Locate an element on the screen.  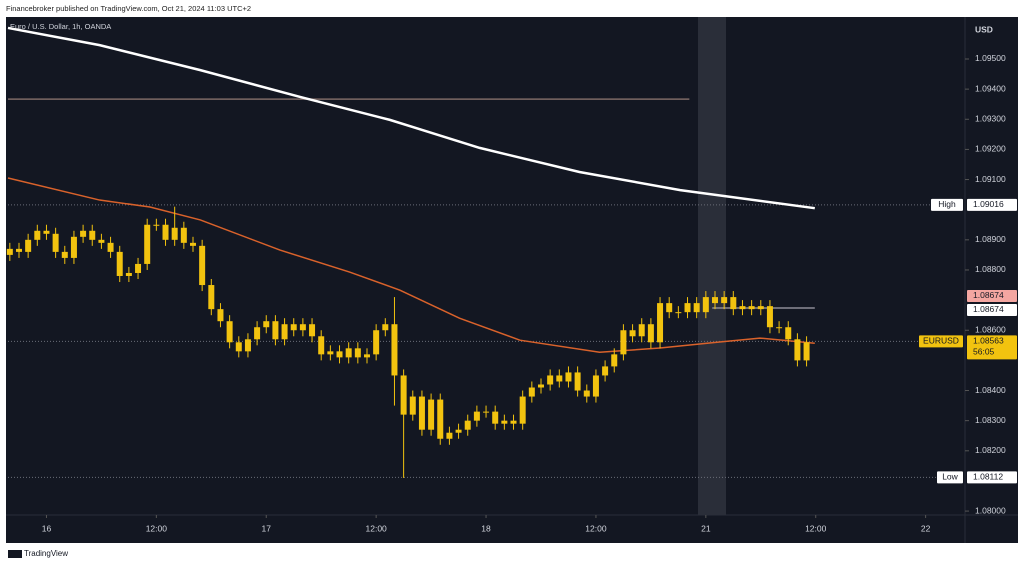
x-tick-label: 22 is located at coordinates (926, 528).